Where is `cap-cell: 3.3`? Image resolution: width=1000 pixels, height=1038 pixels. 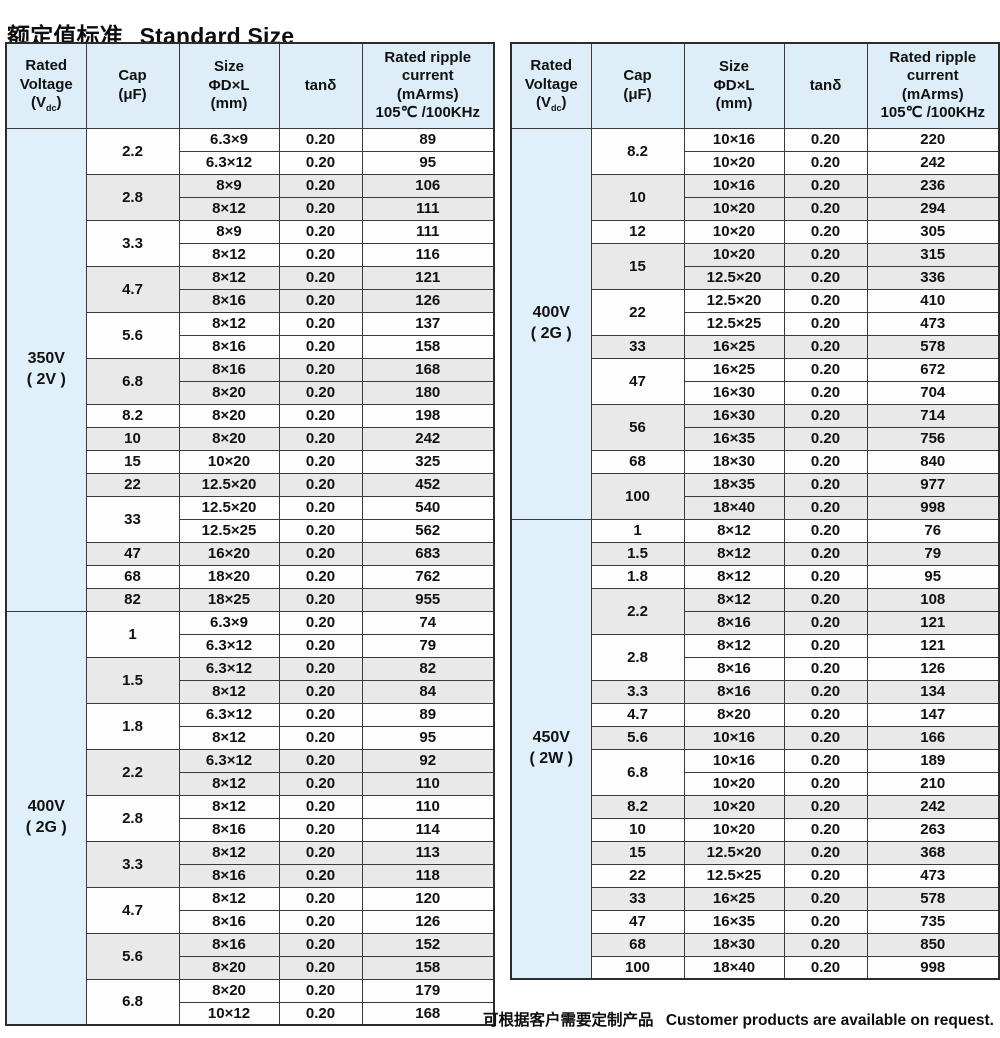
cap-cell: 3.3 is located at coordinates (637, 691).